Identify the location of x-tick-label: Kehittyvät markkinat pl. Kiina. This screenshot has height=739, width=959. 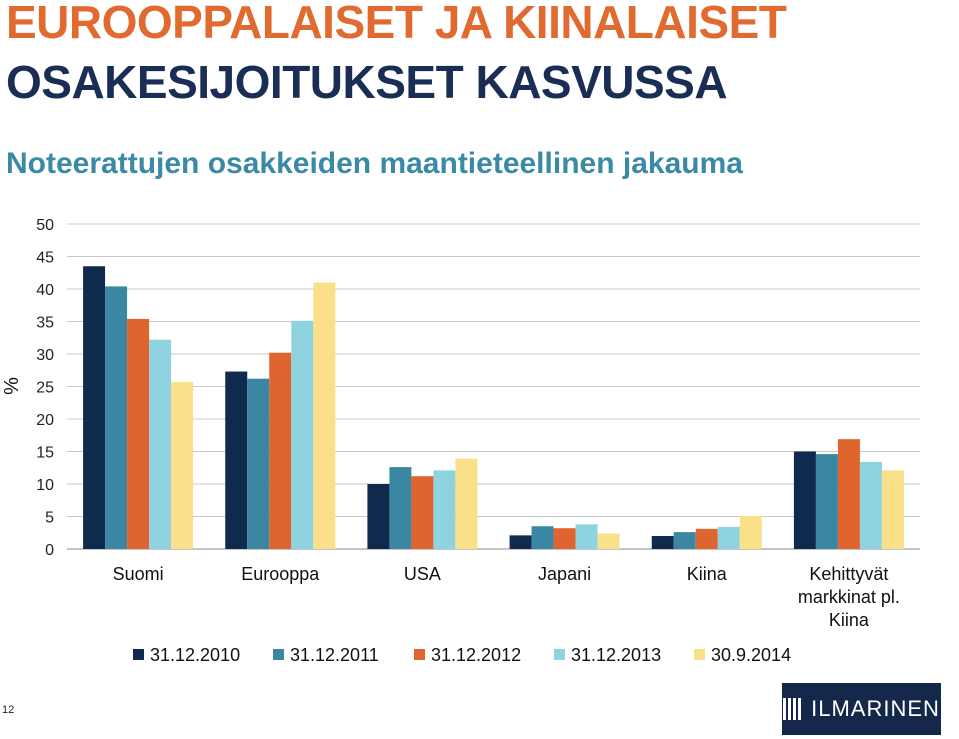
(849, 597).